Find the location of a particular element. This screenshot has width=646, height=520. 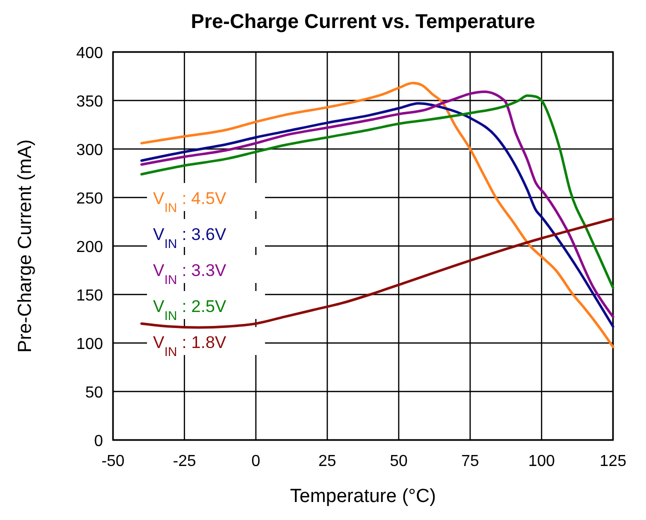

y-tick-label: 250 is located at coordinates (90, 199).